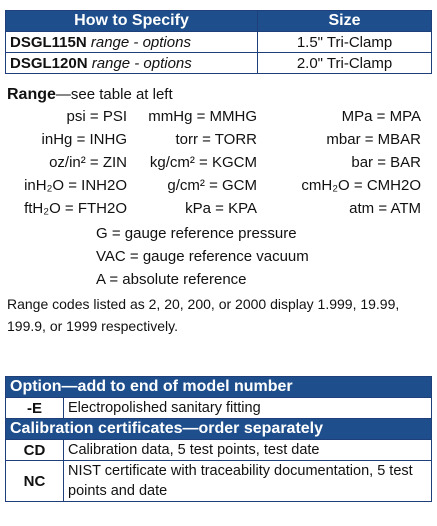  I want to click on unit-row: inH₂O = INH2O g/cm² = GCM cmH₂O = CMH2O, so click(218, 188).